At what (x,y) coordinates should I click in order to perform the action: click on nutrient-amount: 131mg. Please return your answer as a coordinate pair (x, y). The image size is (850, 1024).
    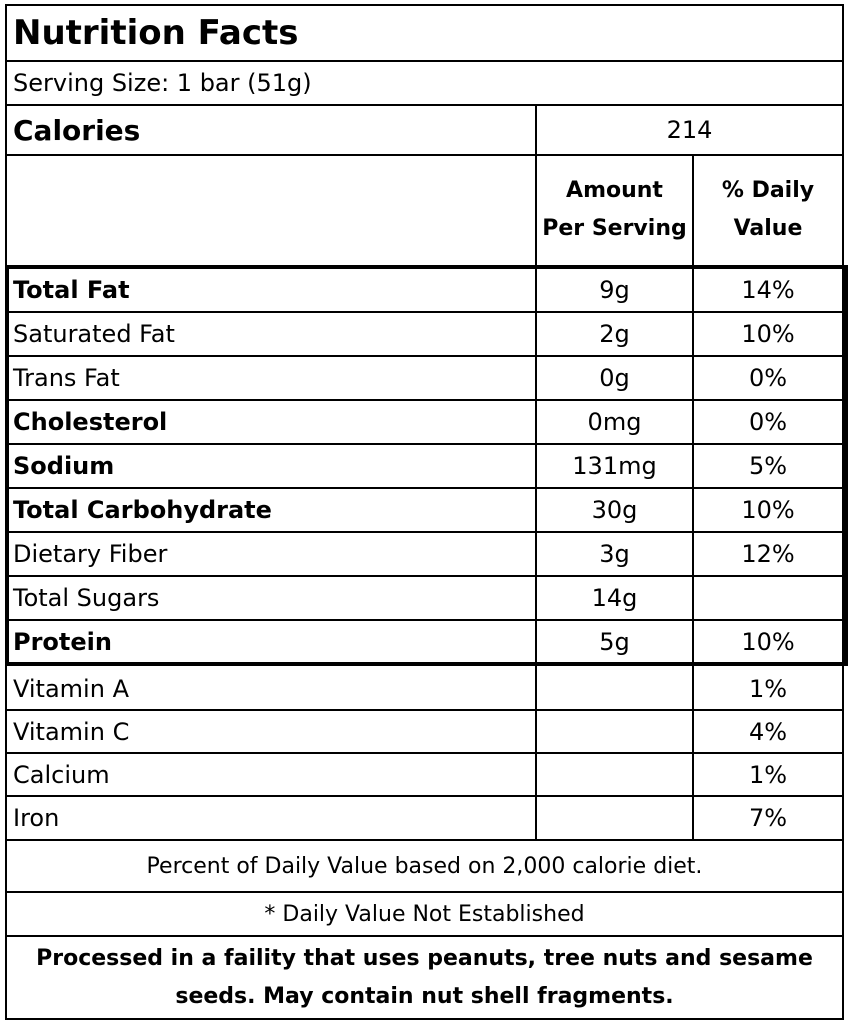
    Looking at the image, I should click on (614, 466).